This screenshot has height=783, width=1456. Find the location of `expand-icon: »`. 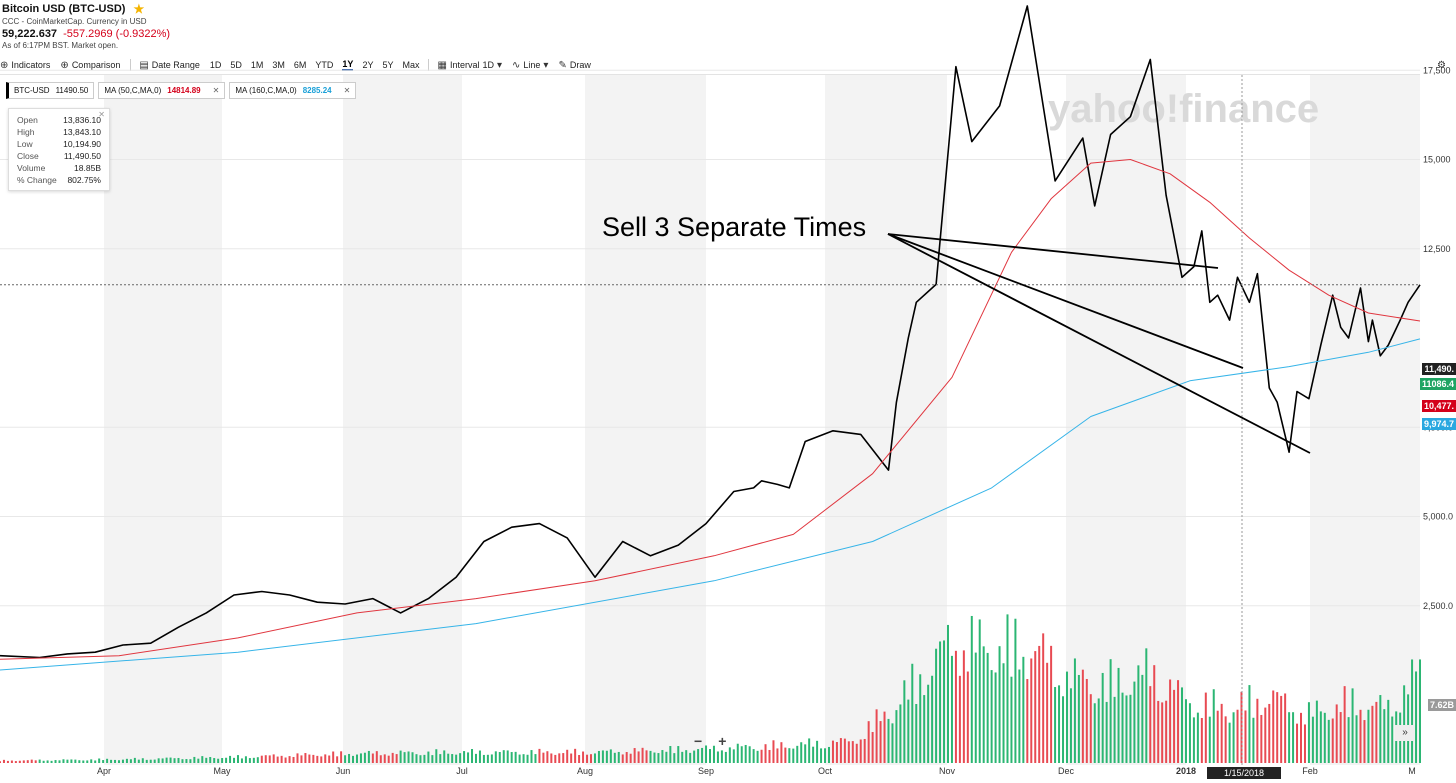

expand-icon: » is located at coordinates (1405, 733).